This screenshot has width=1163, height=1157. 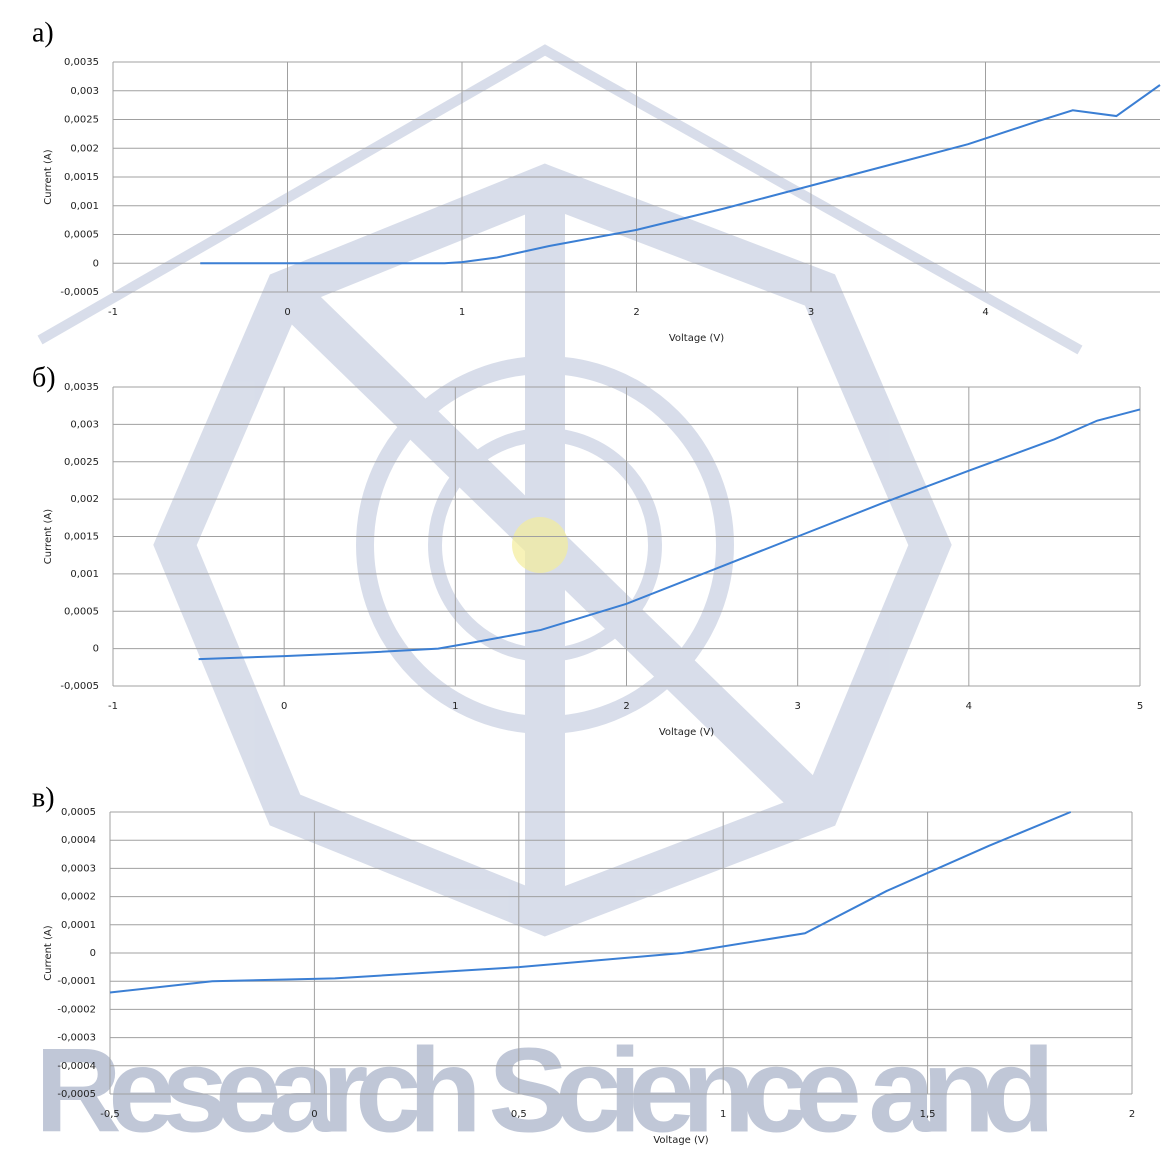 What do you see at coordinates (76, 1038) in the screenshot?
I see `y-tick-label: -0,0003` at bounding box center [76, 1038].